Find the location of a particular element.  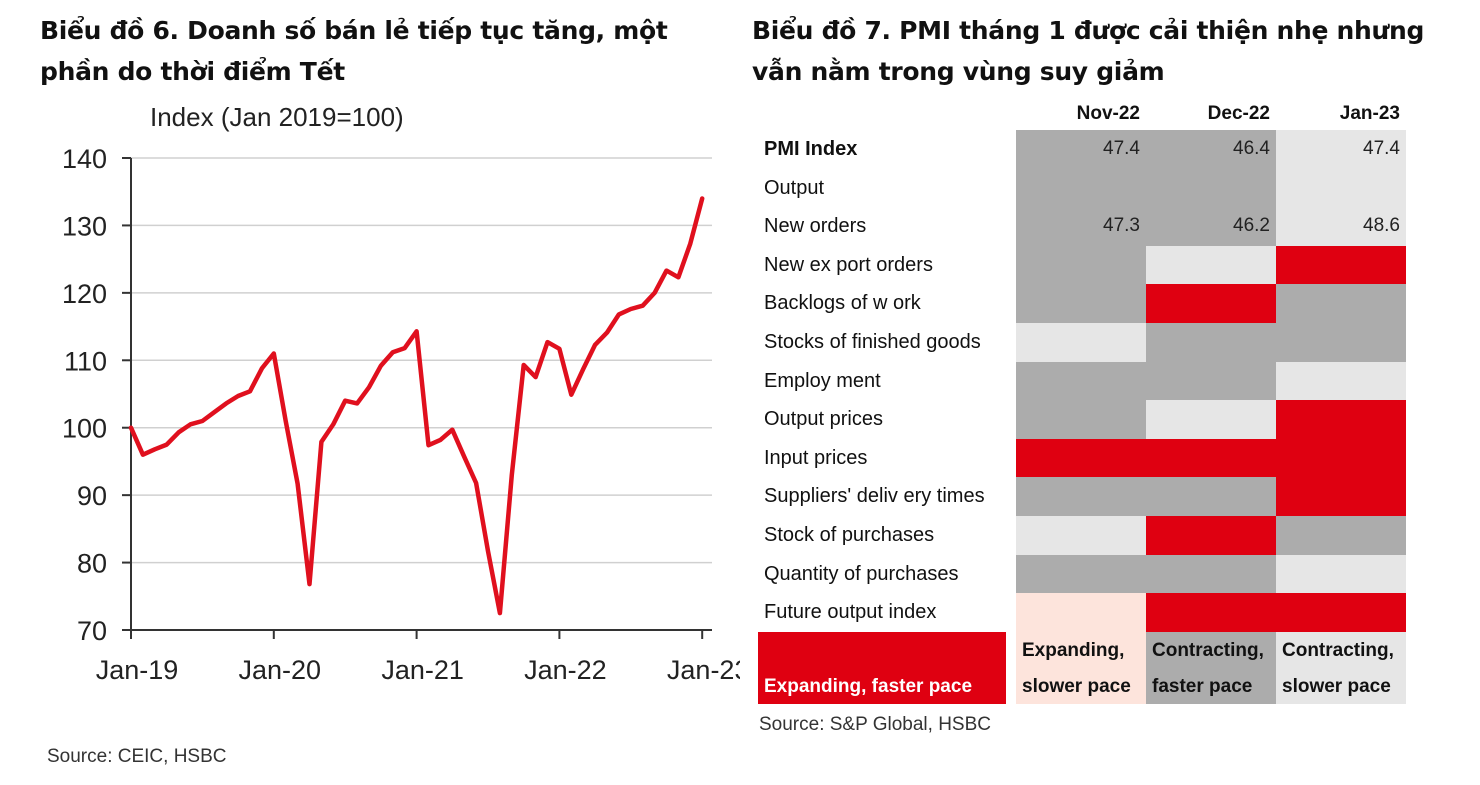

x-tick-label: Jan-21 is located at coordinates (422, 670).